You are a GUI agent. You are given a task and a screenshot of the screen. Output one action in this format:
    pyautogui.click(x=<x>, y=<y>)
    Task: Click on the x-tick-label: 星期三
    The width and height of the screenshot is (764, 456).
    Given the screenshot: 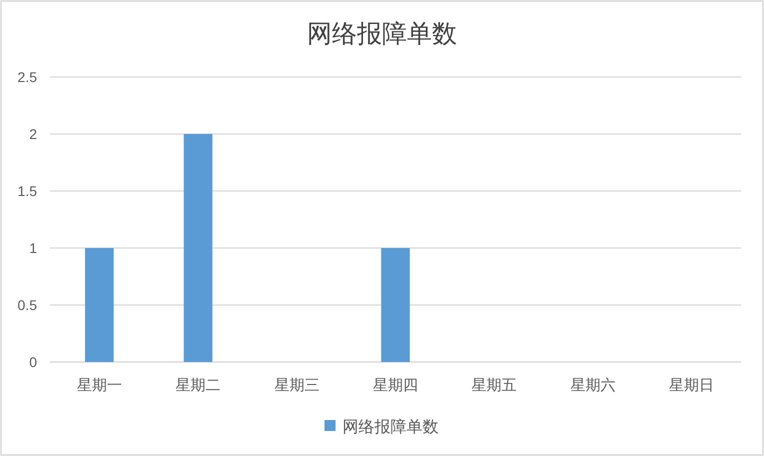 What is the action you would take?
    pyautogui.click(x=297, y=385)
    